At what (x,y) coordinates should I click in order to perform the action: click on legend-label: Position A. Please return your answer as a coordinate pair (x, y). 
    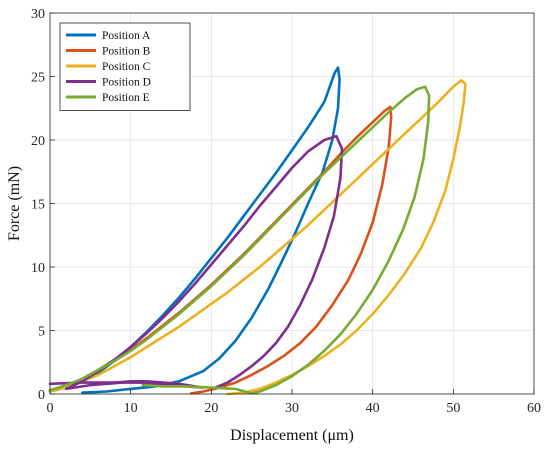
    Looking at the image, I should click on (126, 36).